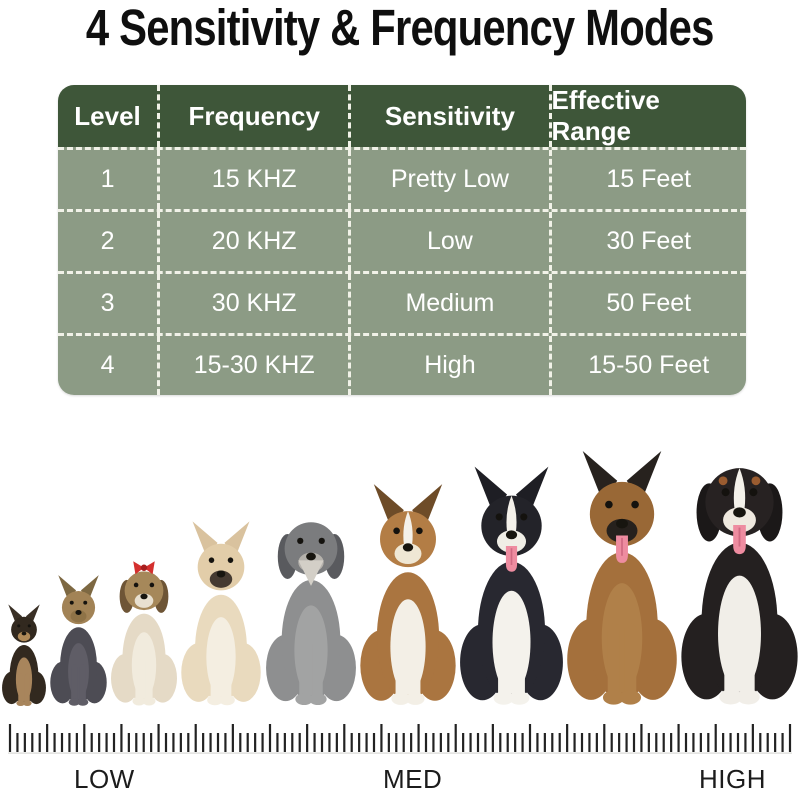  I want to click on dog-border-collie, so click(511, 586).